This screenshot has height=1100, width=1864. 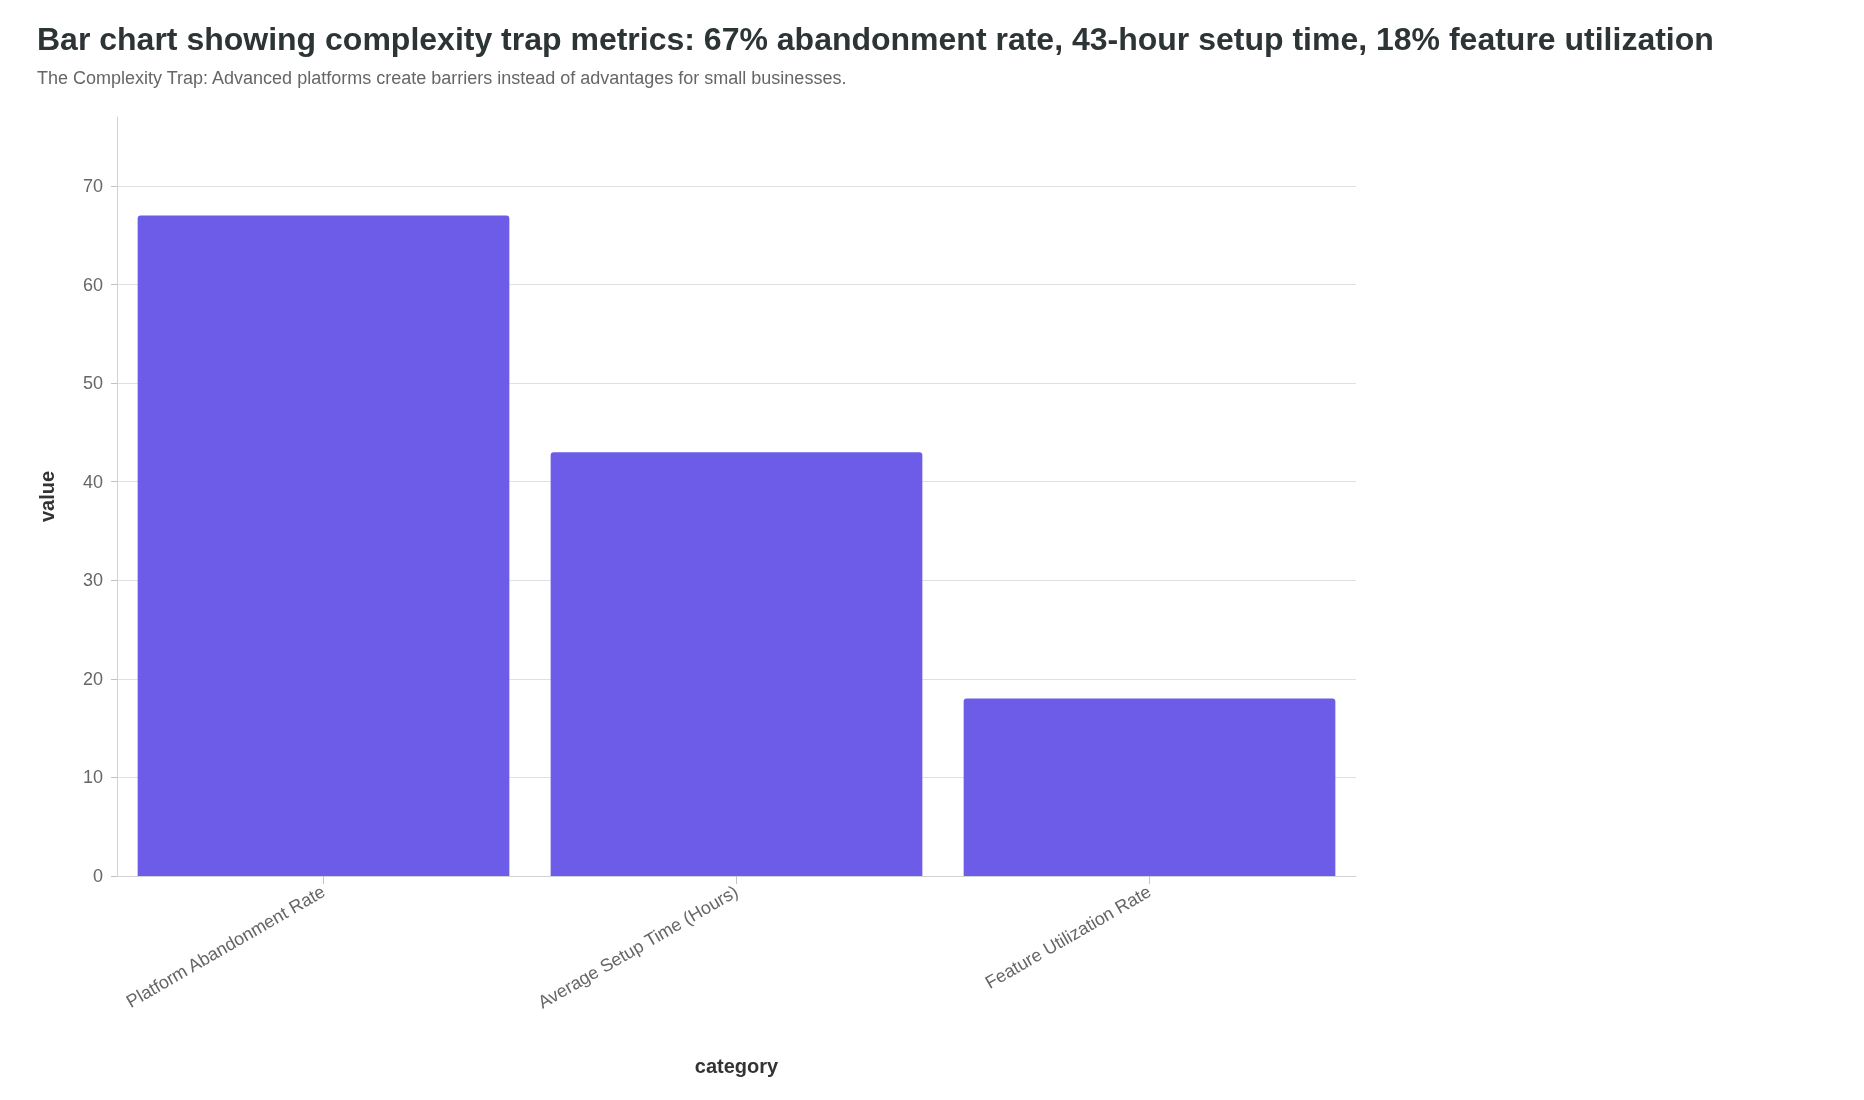 I want to click on y-tick-label: 10, so click(x=92, y=777).